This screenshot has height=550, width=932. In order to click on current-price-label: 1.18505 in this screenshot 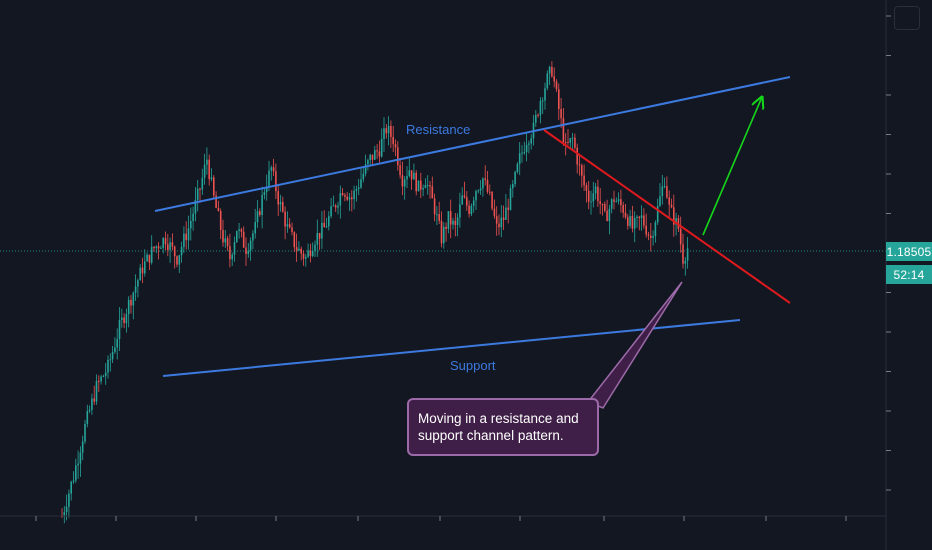, I will do `click(909, 251)`.